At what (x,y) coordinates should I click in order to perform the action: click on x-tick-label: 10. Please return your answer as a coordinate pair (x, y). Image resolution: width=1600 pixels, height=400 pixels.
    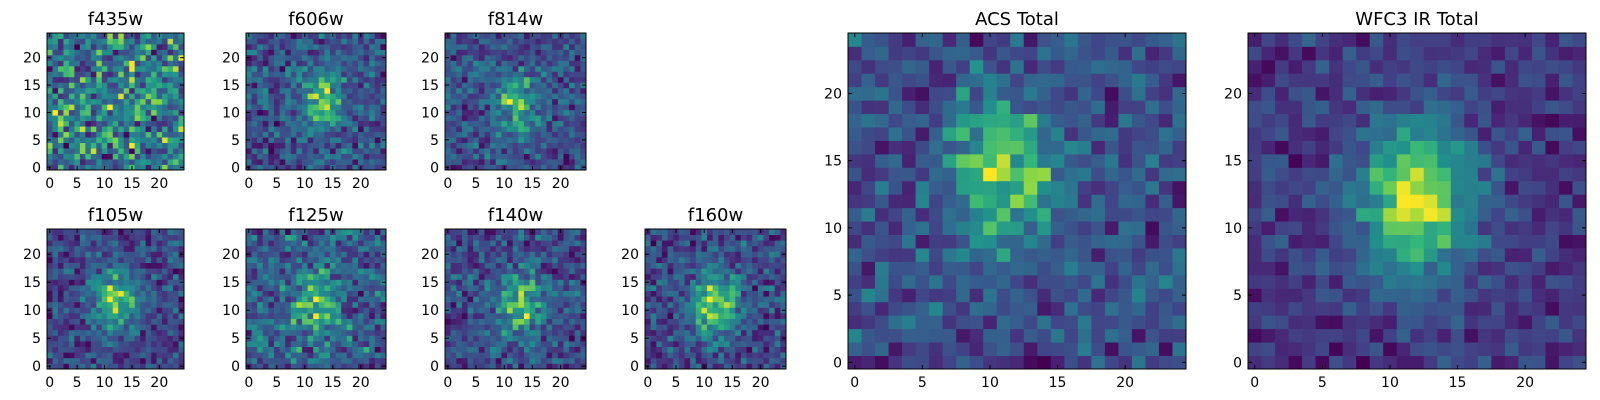
    Looking at the image, I should click on (305, 184).